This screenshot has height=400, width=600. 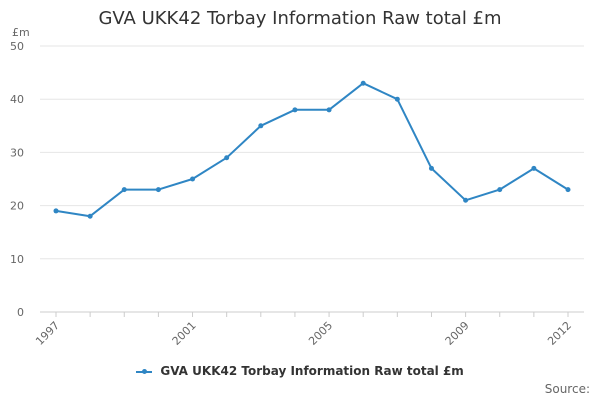 I want to click on y-tick-label: 0, so click(x=20, y=312).